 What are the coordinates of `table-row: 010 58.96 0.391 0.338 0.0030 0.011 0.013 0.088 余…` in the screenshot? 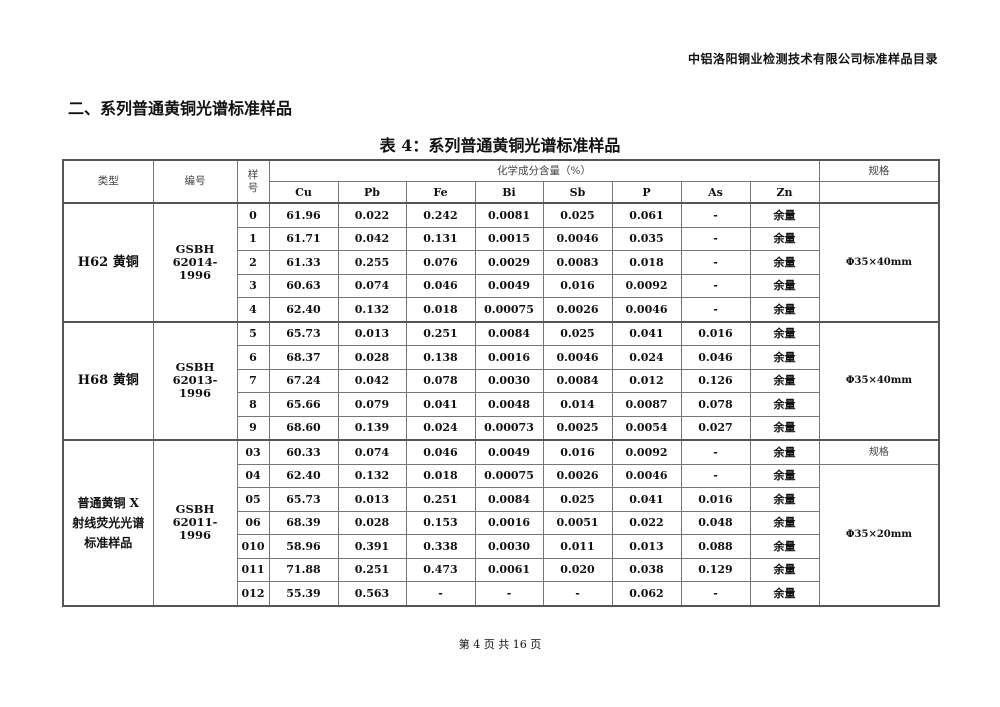 It's located at (501, 546).